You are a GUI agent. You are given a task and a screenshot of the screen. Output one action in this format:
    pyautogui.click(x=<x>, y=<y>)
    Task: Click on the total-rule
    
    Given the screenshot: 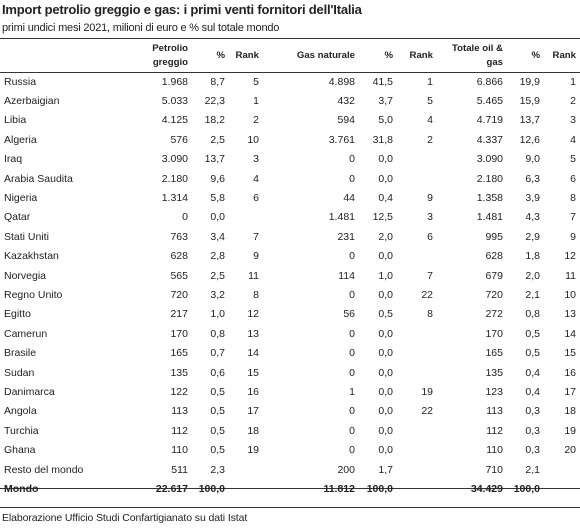 What is the action you would take?
    pyautogui.click(x=290, y=488)
    